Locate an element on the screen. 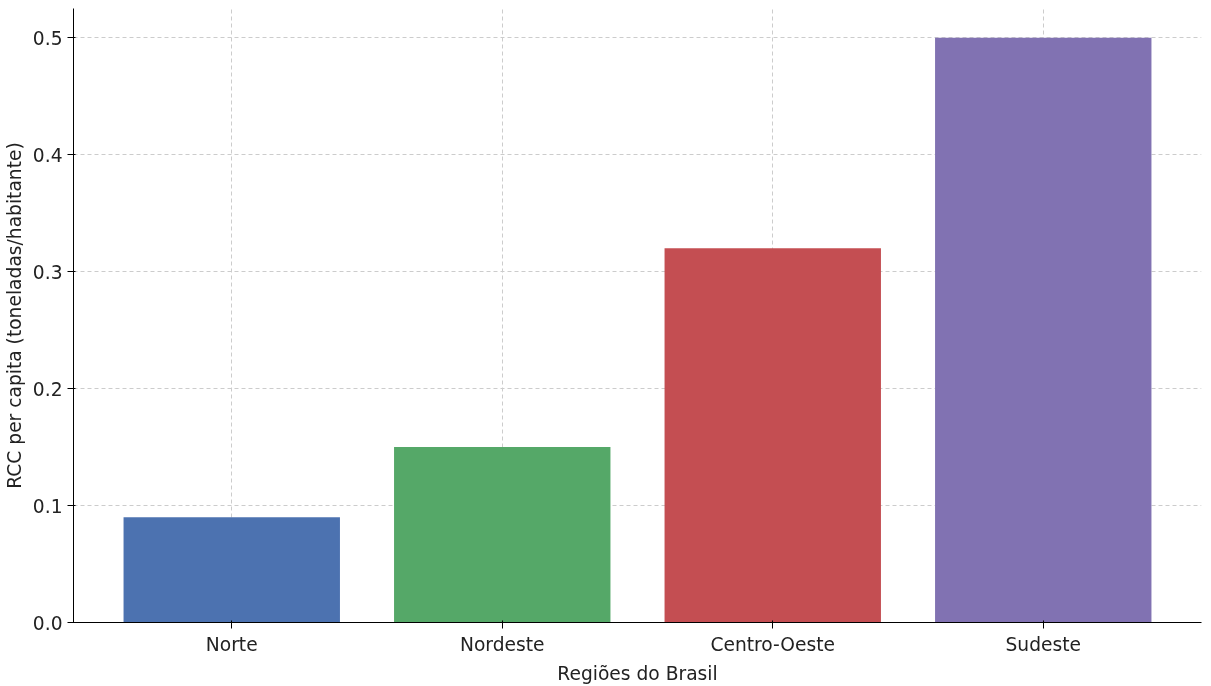 The width and height of the screenshot is (1211, 686). y-tick-label: 0.3 is located at coordinates (47, 272).